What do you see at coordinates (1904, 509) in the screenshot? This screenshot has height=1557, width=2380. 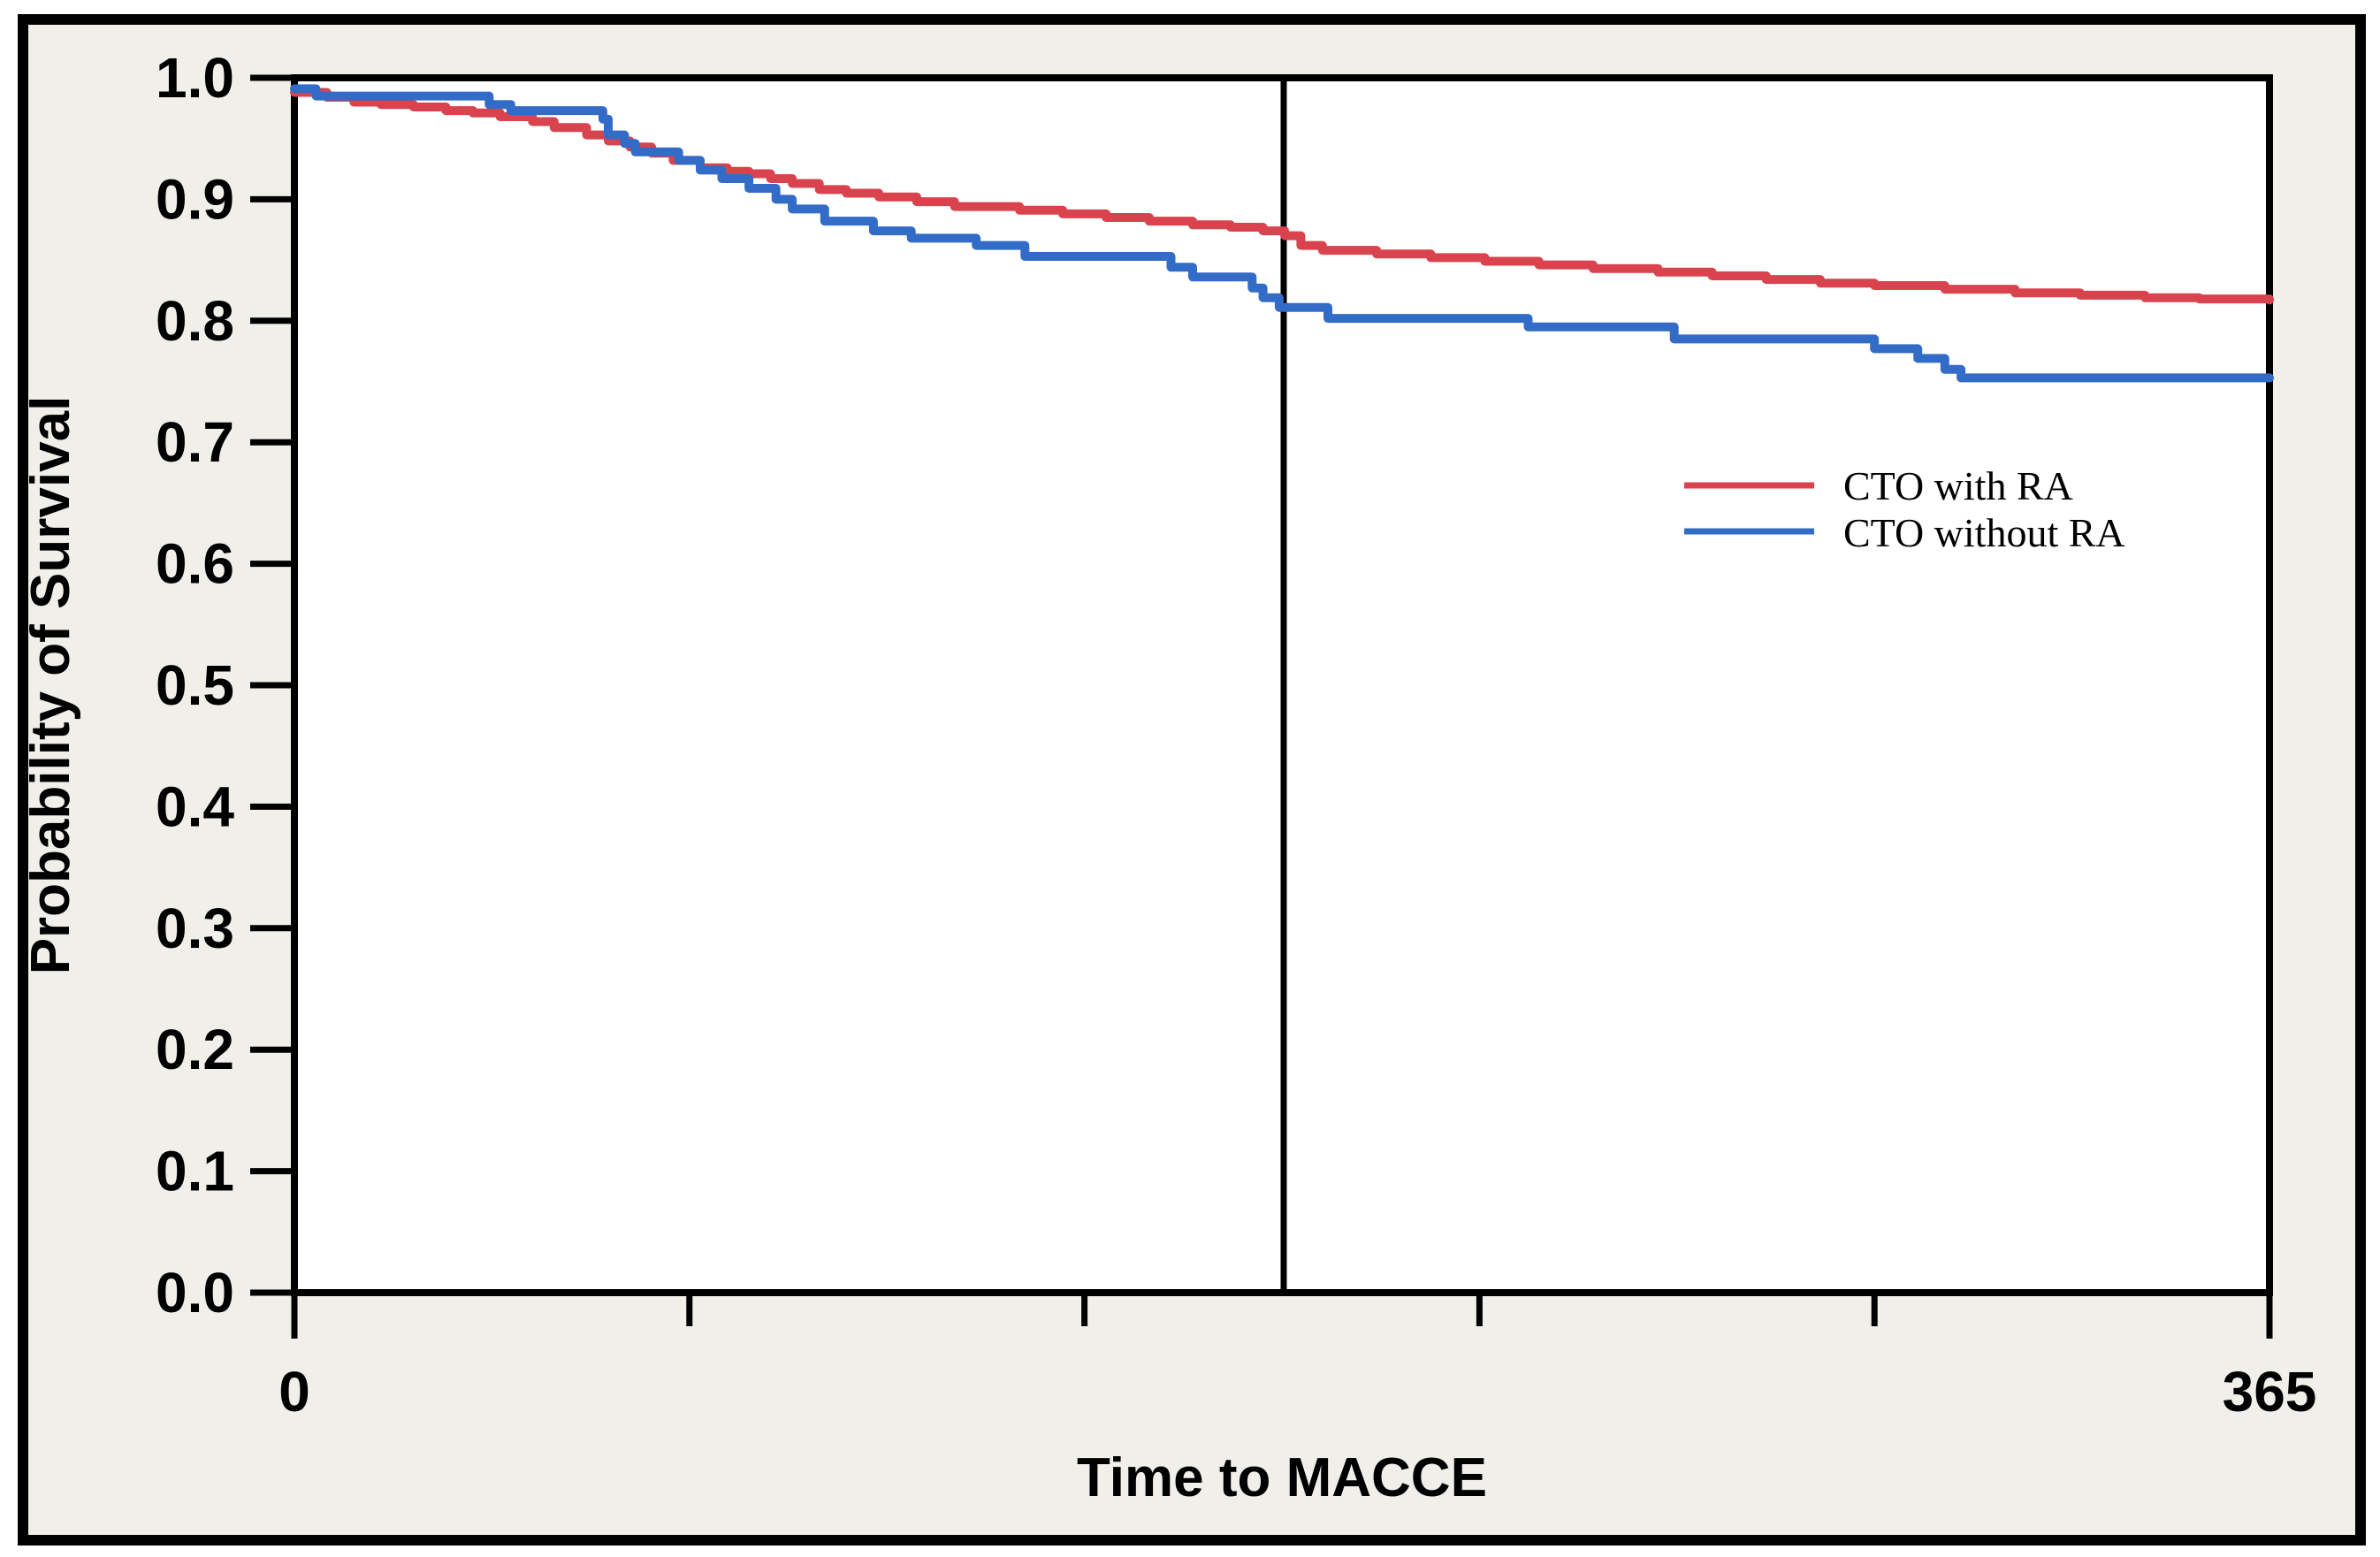 I see `legend: CTO with RA CTO without RA` at bounding box center [1904, 509].